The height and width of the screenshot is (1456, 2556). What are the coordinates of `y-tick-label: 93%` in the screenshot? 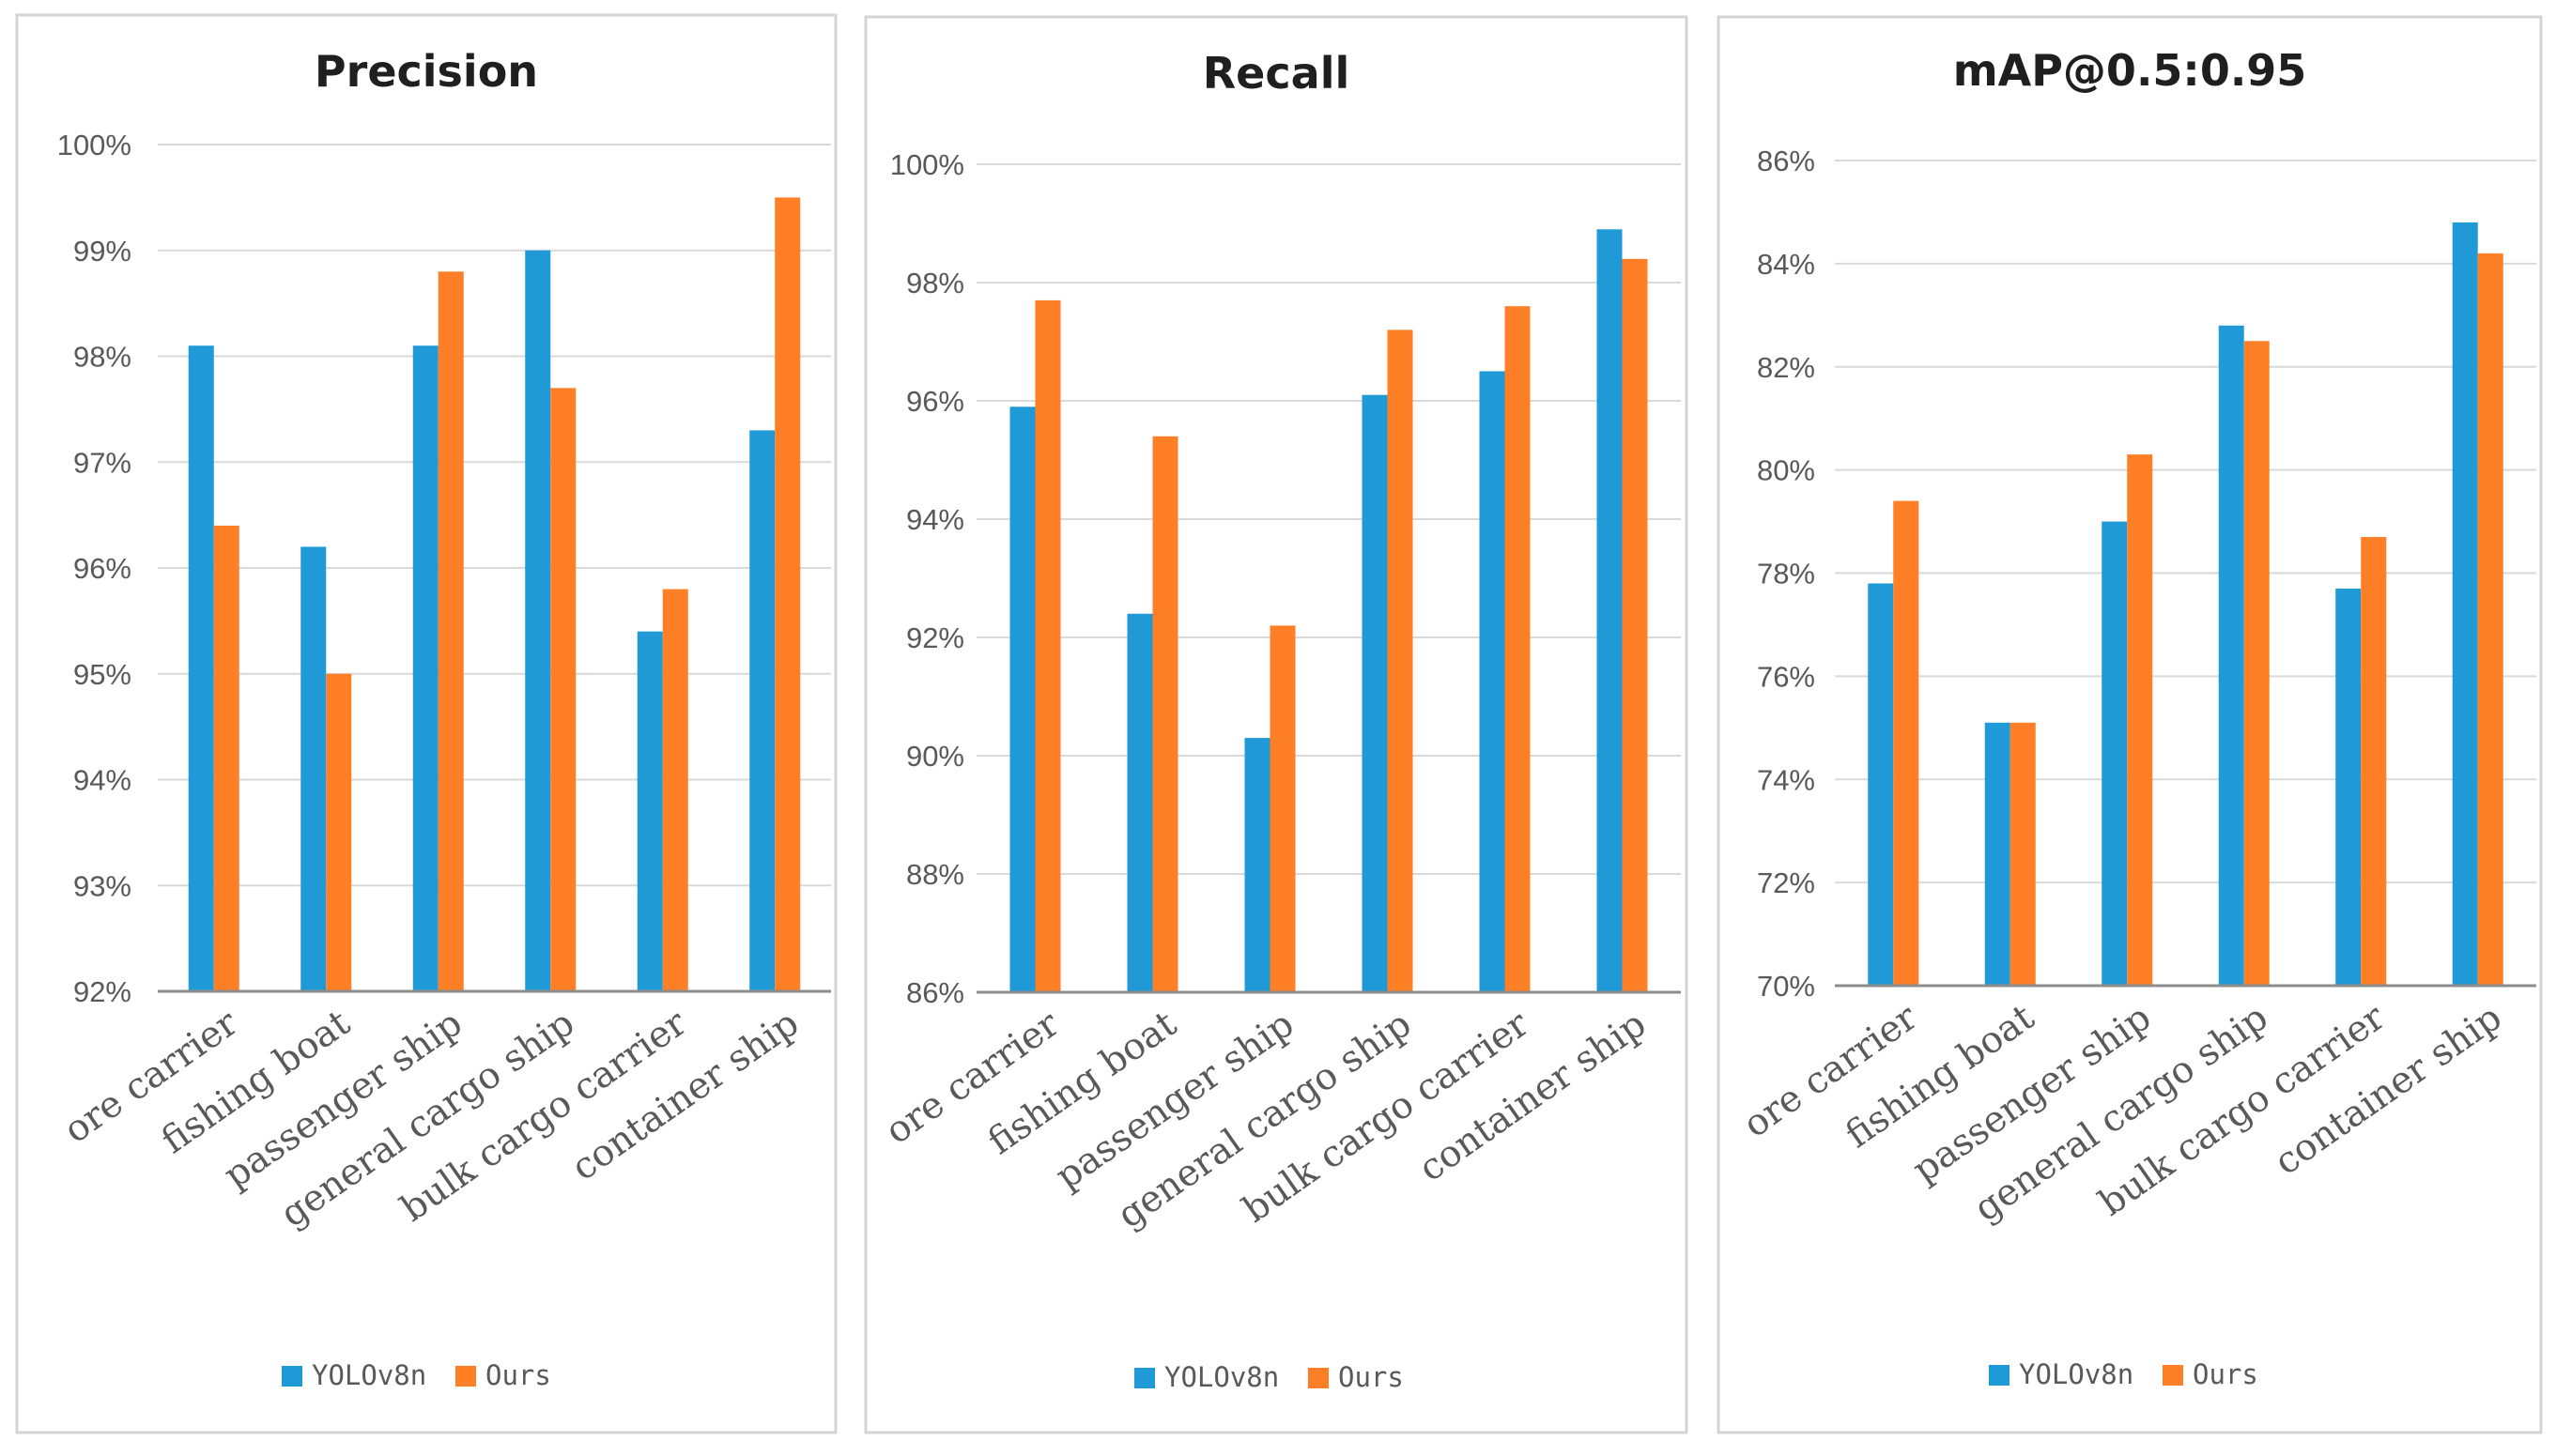 It's located at (102, 885).